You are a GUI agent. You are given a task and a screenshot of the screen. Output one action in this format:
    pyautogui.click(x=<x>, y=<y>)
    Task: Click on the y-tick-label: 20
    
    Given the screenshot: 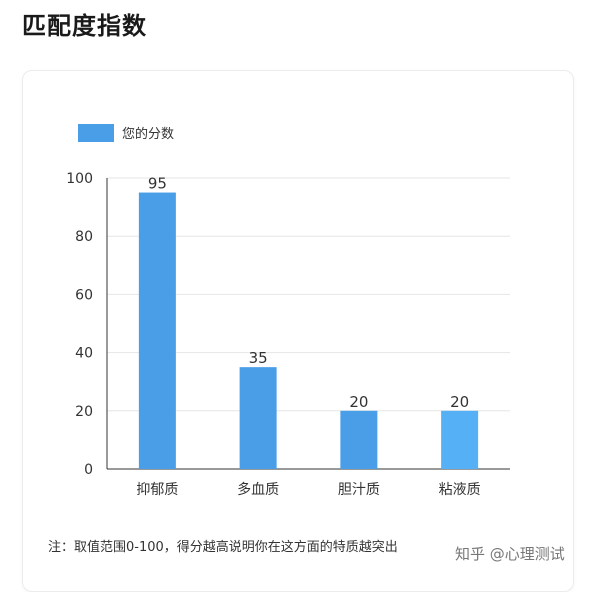 What is the action you would take?
    pyautogui.click(x=84, y=412)
    